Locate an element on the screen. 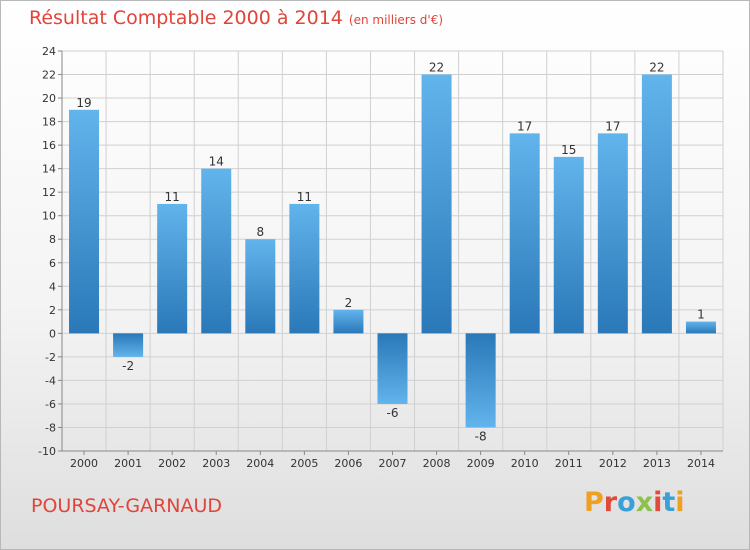 This screenshot has width=750, height=550. x-tick-label: 2001 is located at coordinates (128, 463).